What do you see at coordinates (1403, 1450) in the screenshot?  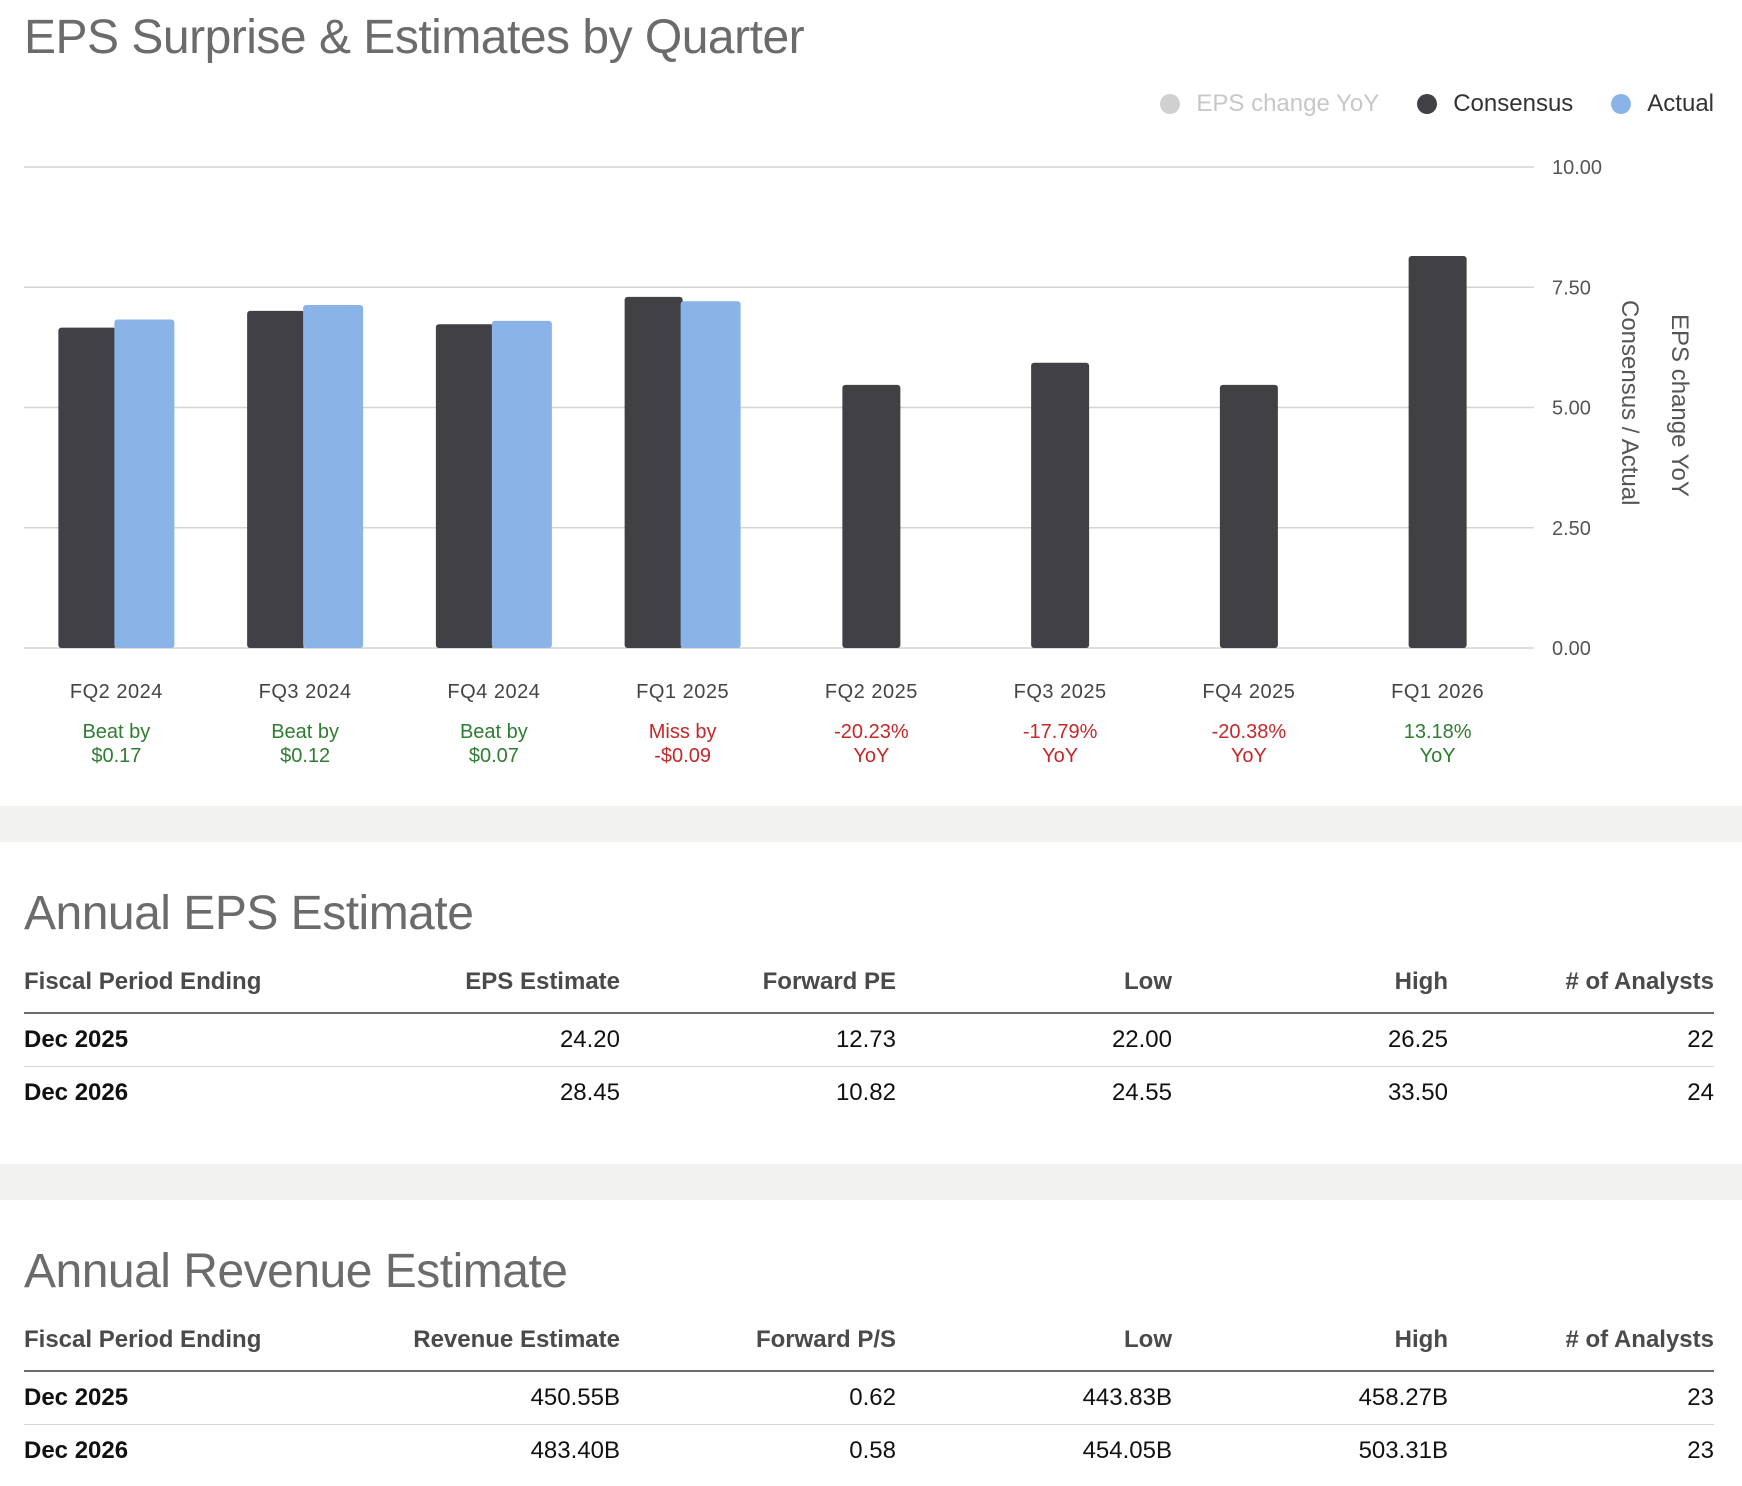 I see `cell-high: 503.31B` at bounding box center [1403, 1450].